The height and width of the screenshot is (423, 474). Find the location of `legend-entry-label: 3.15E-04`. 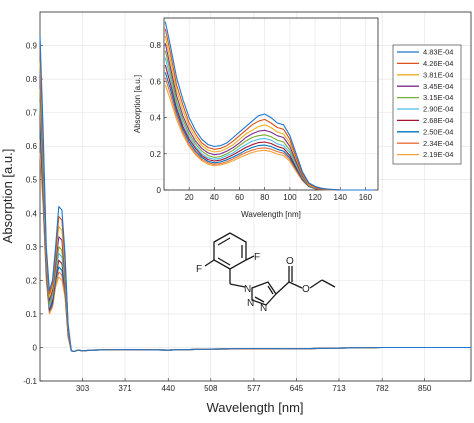

legend-entry-label: 3.15E-04 is located at coordinates (438, 97).